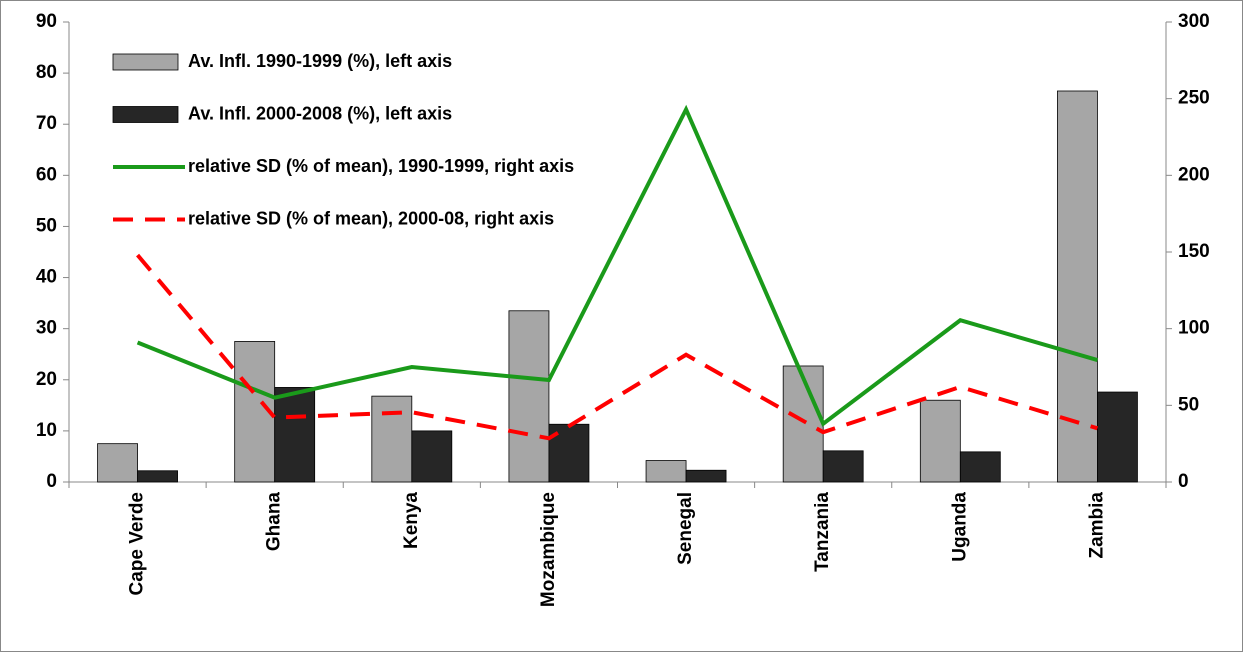 The height and width of the screenshot is (652, 1243). Describe the element at coordinates (1183, 481) in the screenshot. I see `y2-tick-label: 0` at that location.